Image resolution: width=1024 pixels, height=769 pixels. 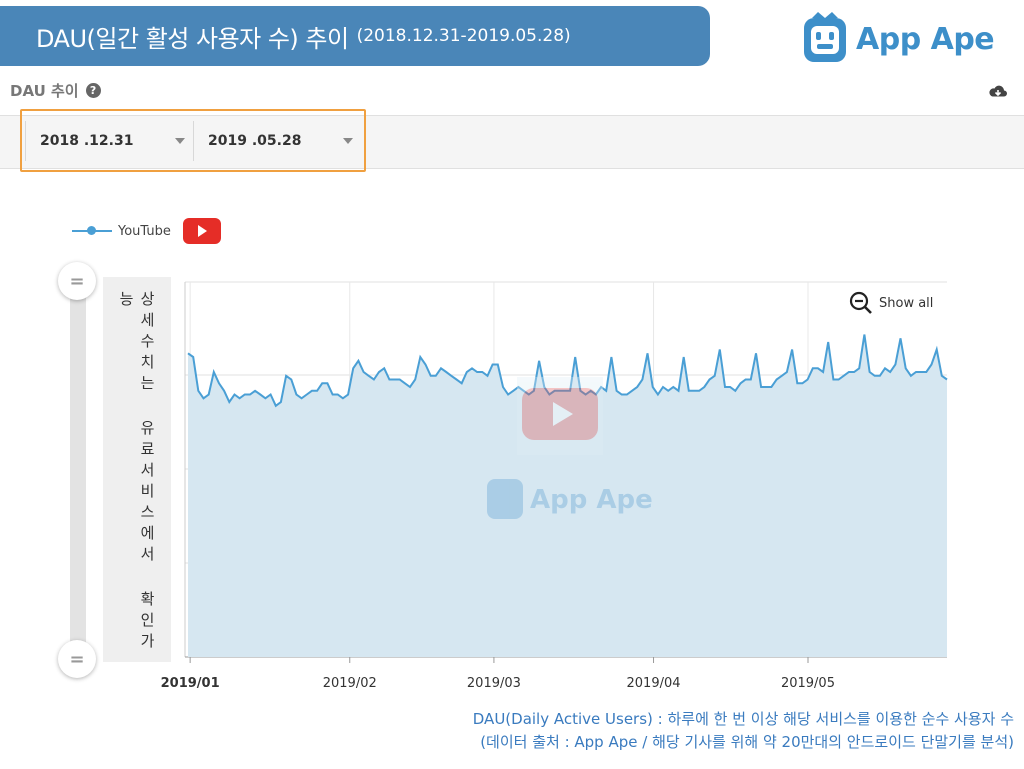 What do you see at coordinates (201, 231) in the screenshot?
I see `youtube-icon` at bounding box center [201, 231].